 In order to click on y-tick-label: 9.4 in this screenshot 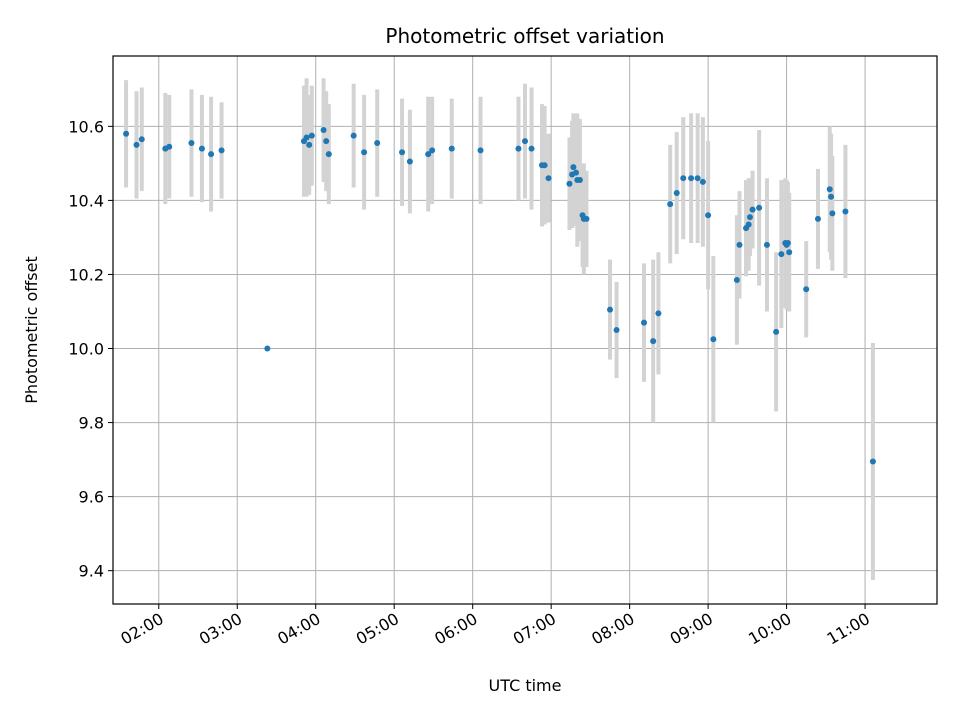, I will do `click(91, 571)`.